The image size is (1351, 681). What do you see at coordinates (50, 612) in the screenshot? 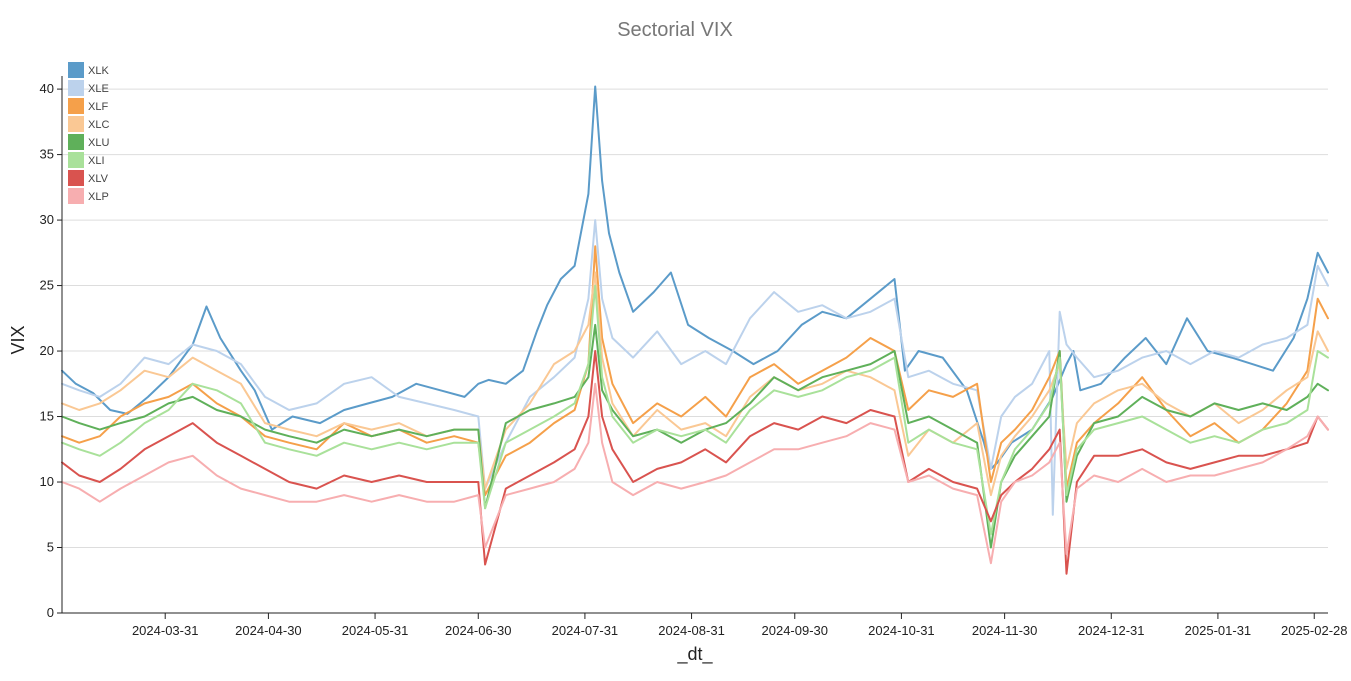
I see `y-tick-label: 0` at bounding box center [50, 612].